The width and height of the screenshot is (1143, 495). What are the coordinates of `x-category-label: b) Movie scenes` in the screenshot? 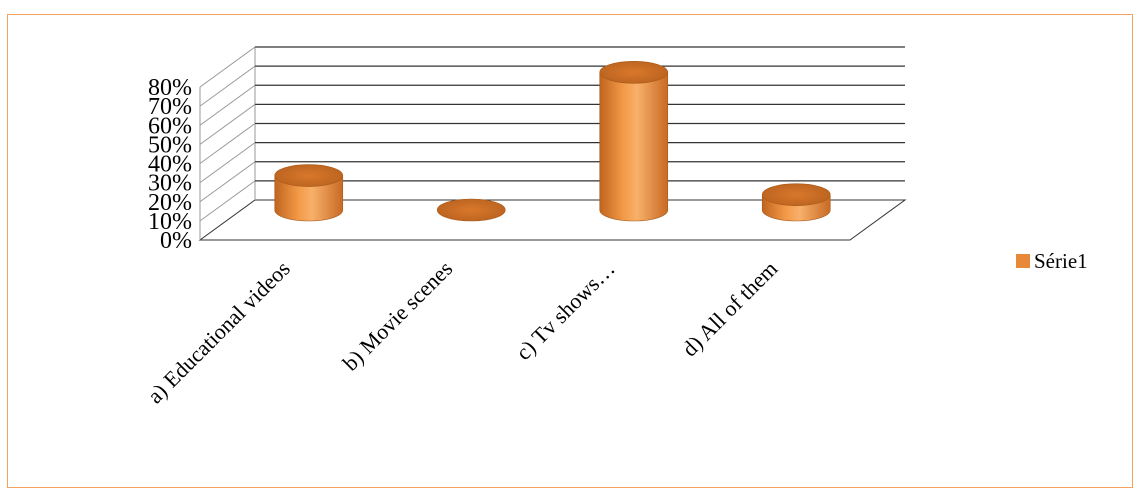 It's located at (398, 316).